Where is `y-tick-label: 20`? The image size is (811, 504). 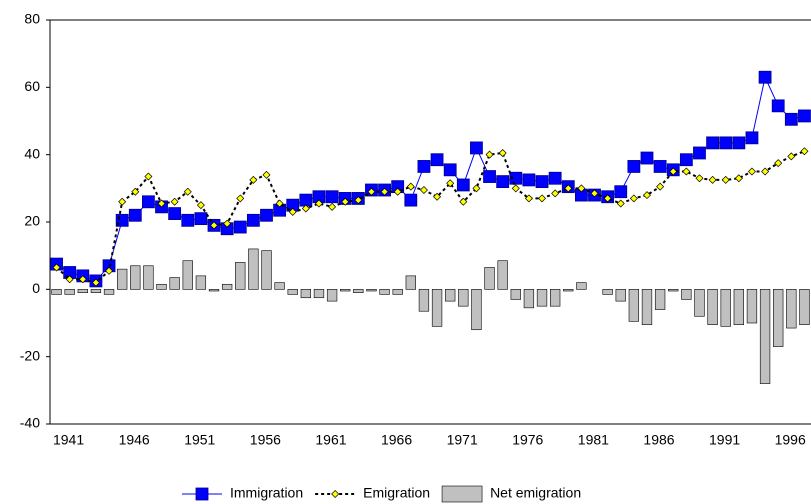 y-tick-label: 20 is located at coordinates (32, 221).